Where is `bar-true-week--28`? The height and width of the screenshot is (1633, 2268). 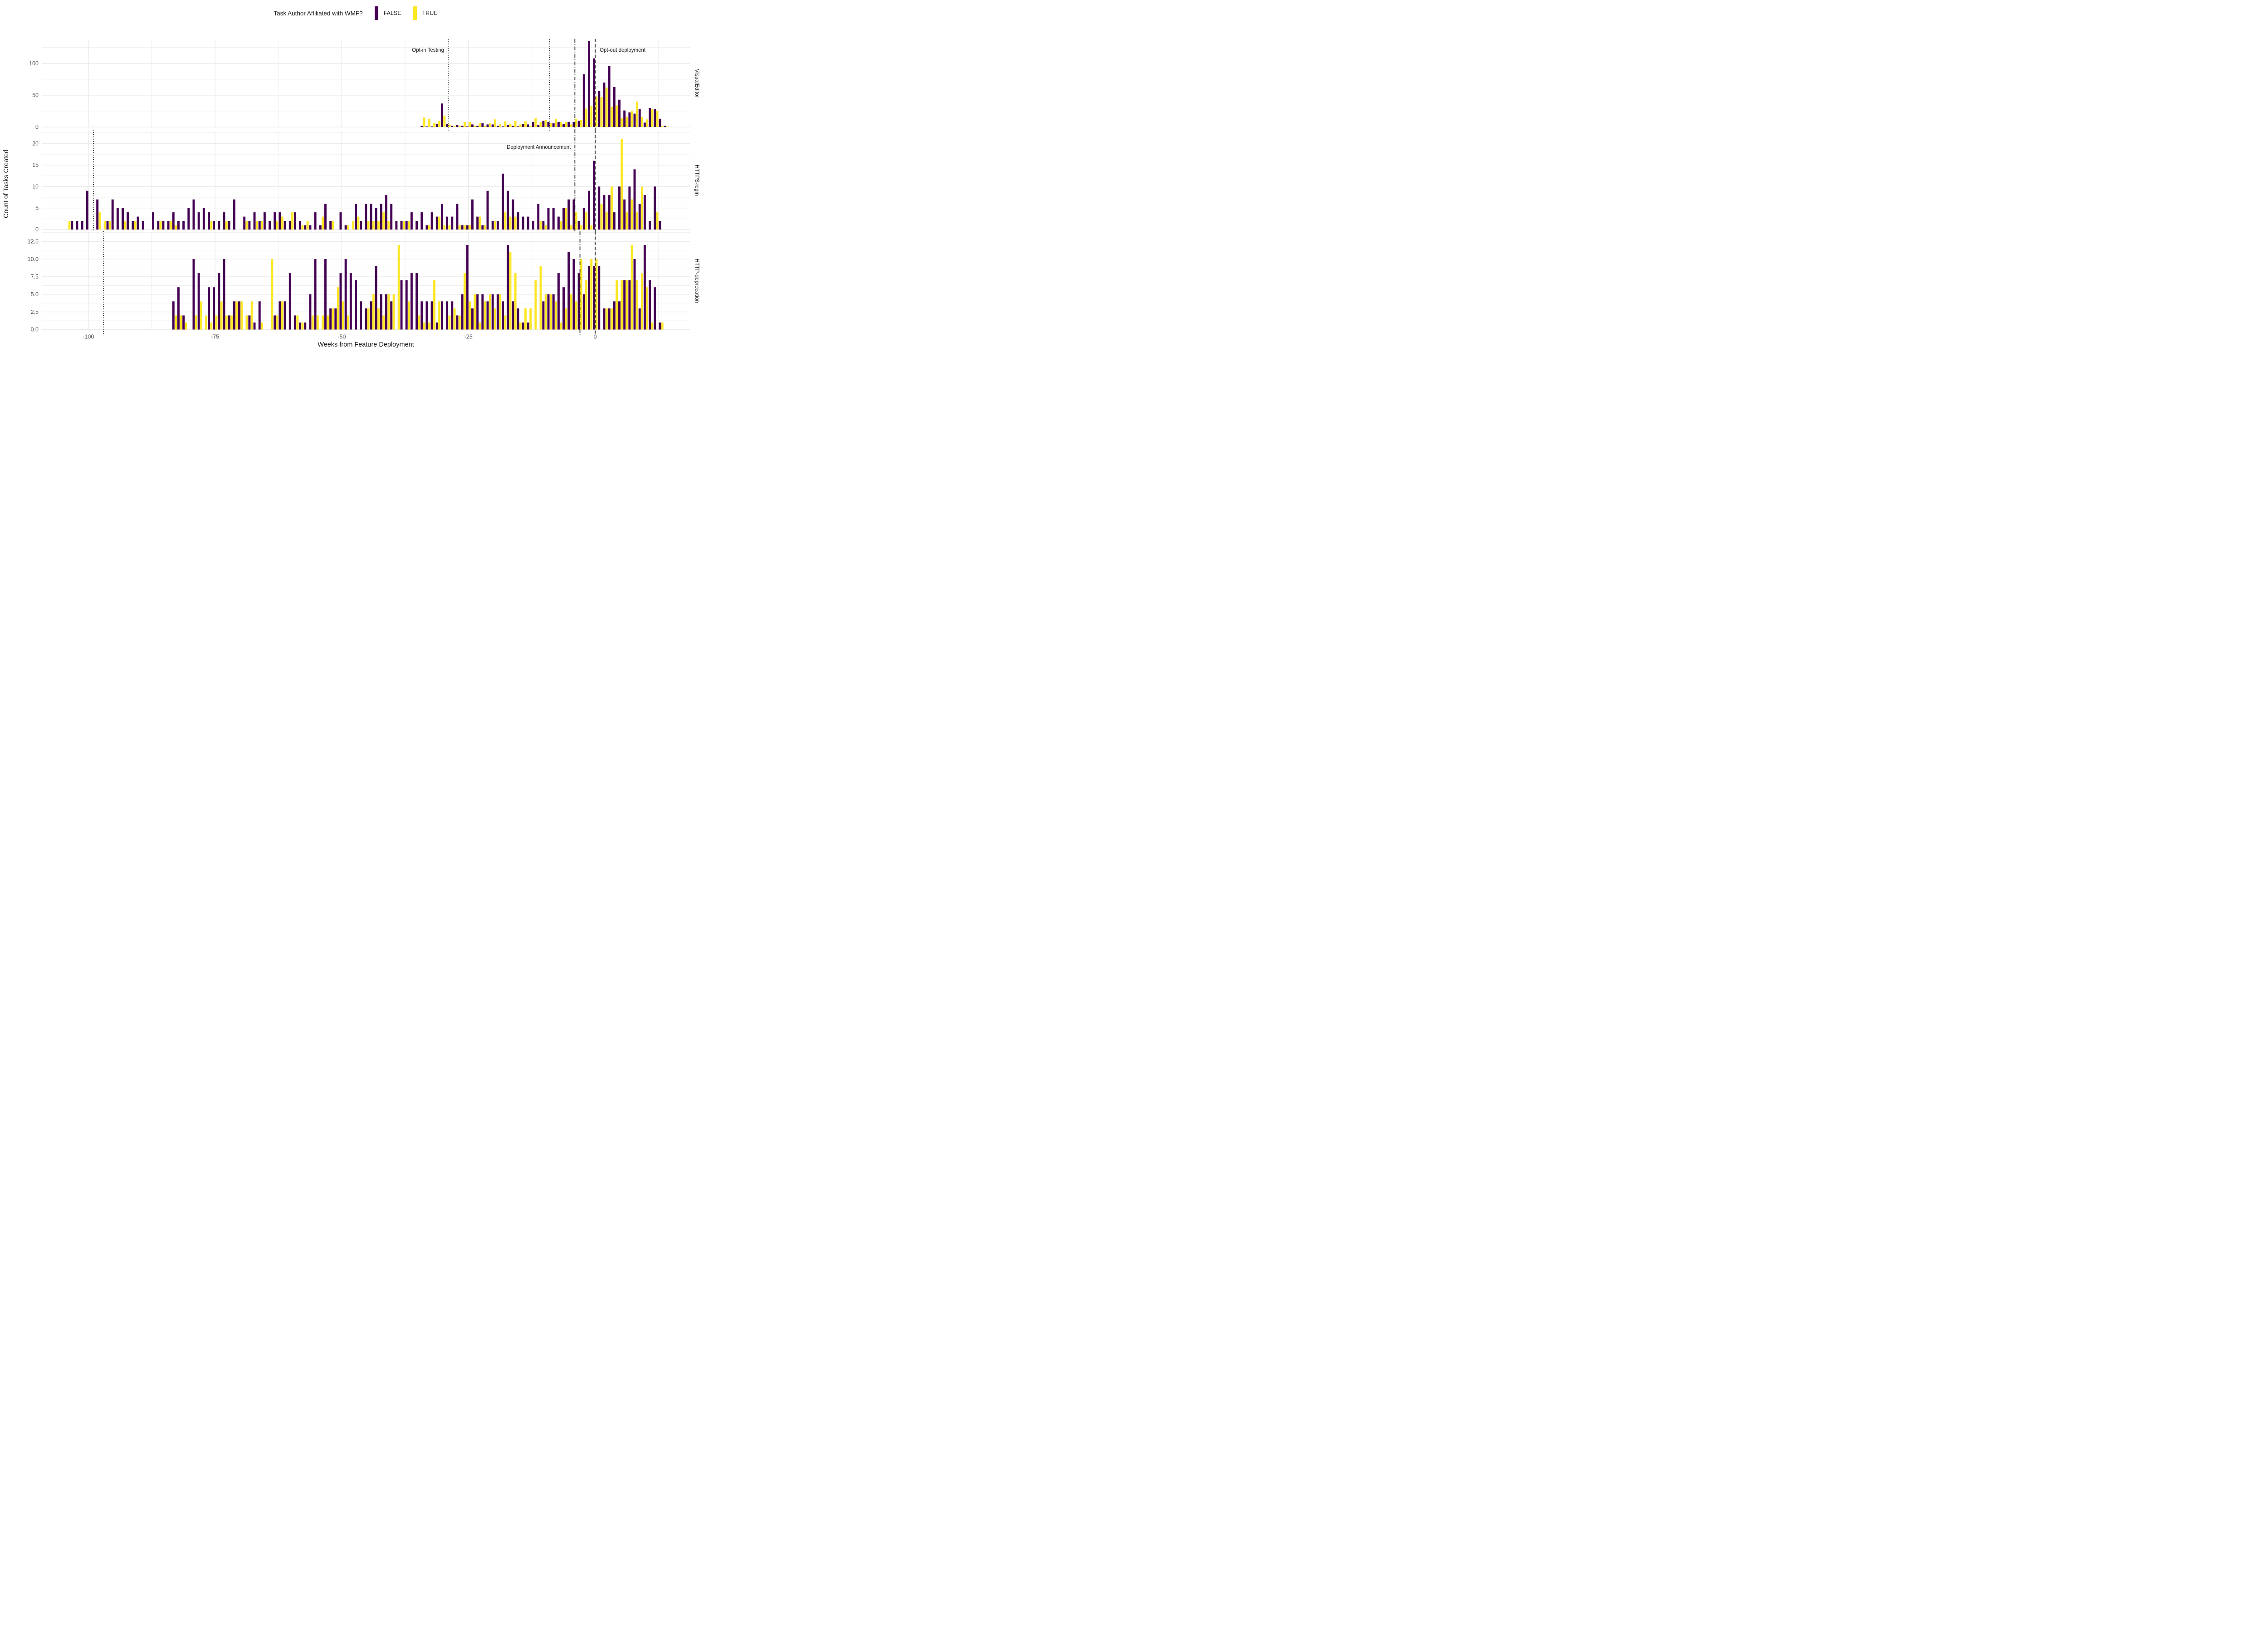 bar-true-week--28 is located at coordinates (455, 319).